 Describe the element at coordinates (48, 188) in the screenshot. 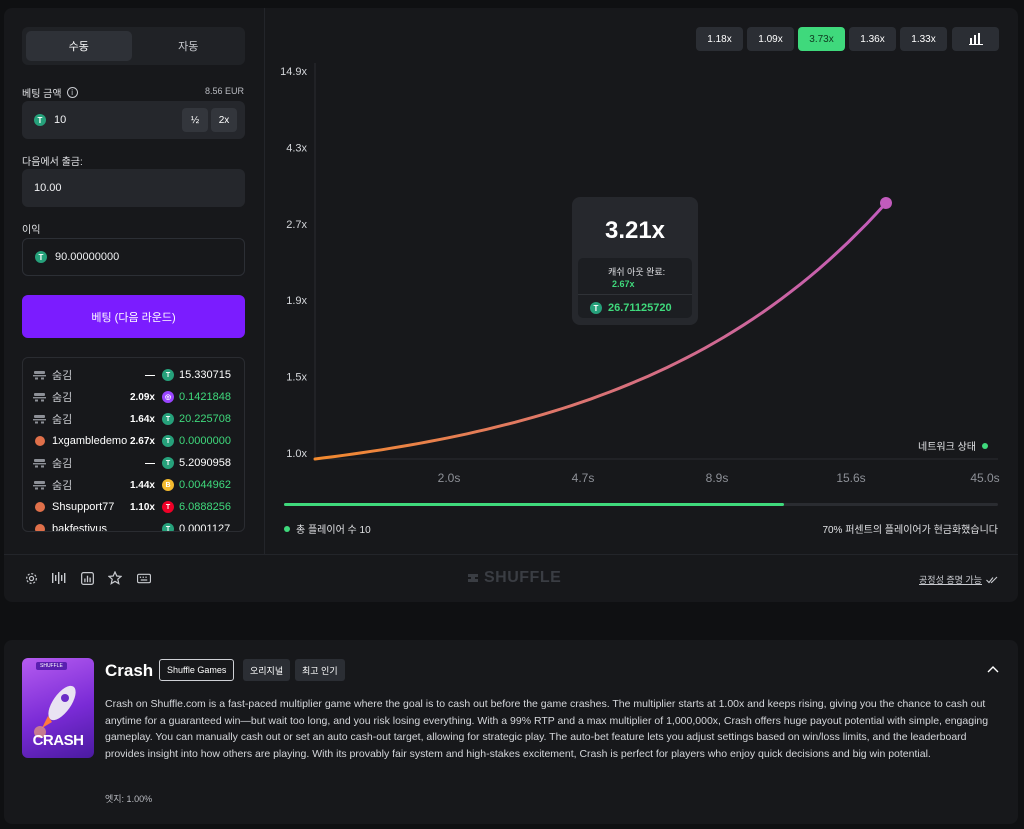

I see `cashout-at-value: 10.00` at that location.